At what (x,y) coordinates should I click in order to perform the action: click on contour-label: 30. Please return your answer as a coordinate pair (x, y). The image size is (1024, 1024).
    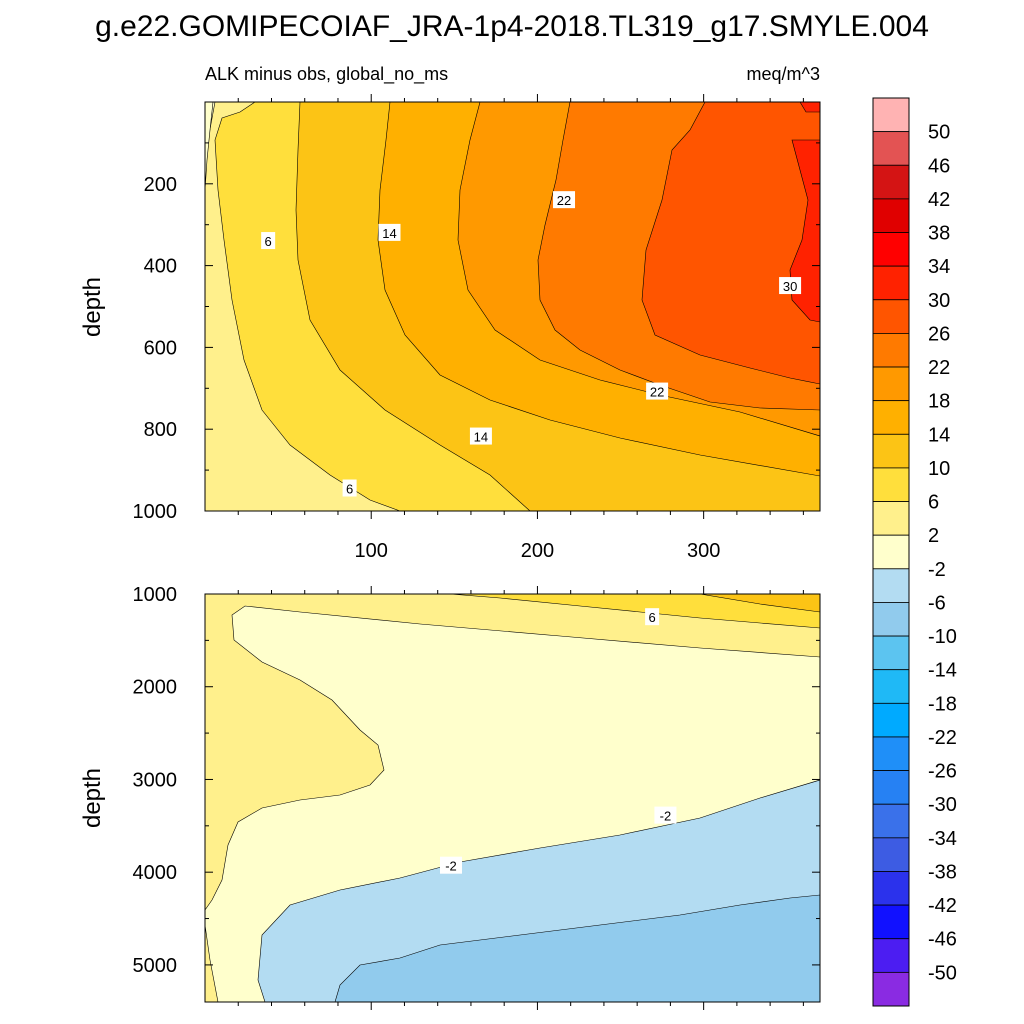
    Looking at the image, I should click on (790, 286).